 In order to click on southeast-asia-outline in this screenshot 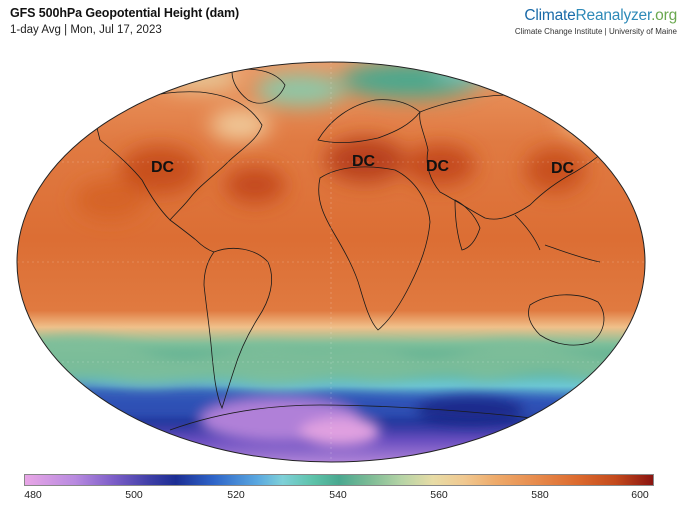, I will do `click(557, 238)`.